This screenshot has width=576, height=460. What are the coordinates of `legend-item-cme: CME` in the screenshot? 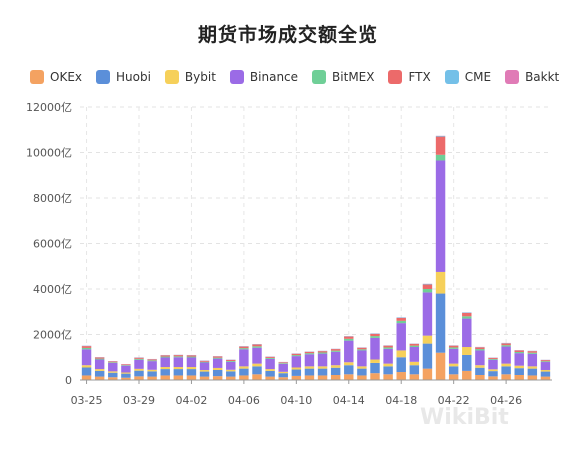 It's located at (468, 77).